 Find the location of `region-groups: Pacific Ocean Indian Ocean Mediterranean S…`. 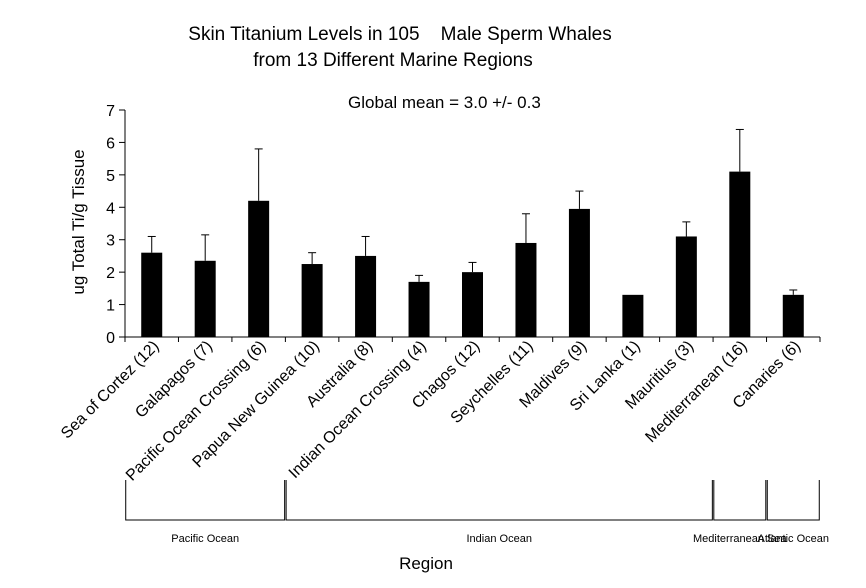

region-groups: Pacific Ocean Indian Ocean Mediterranean S… is located at coordinates (477, 512).